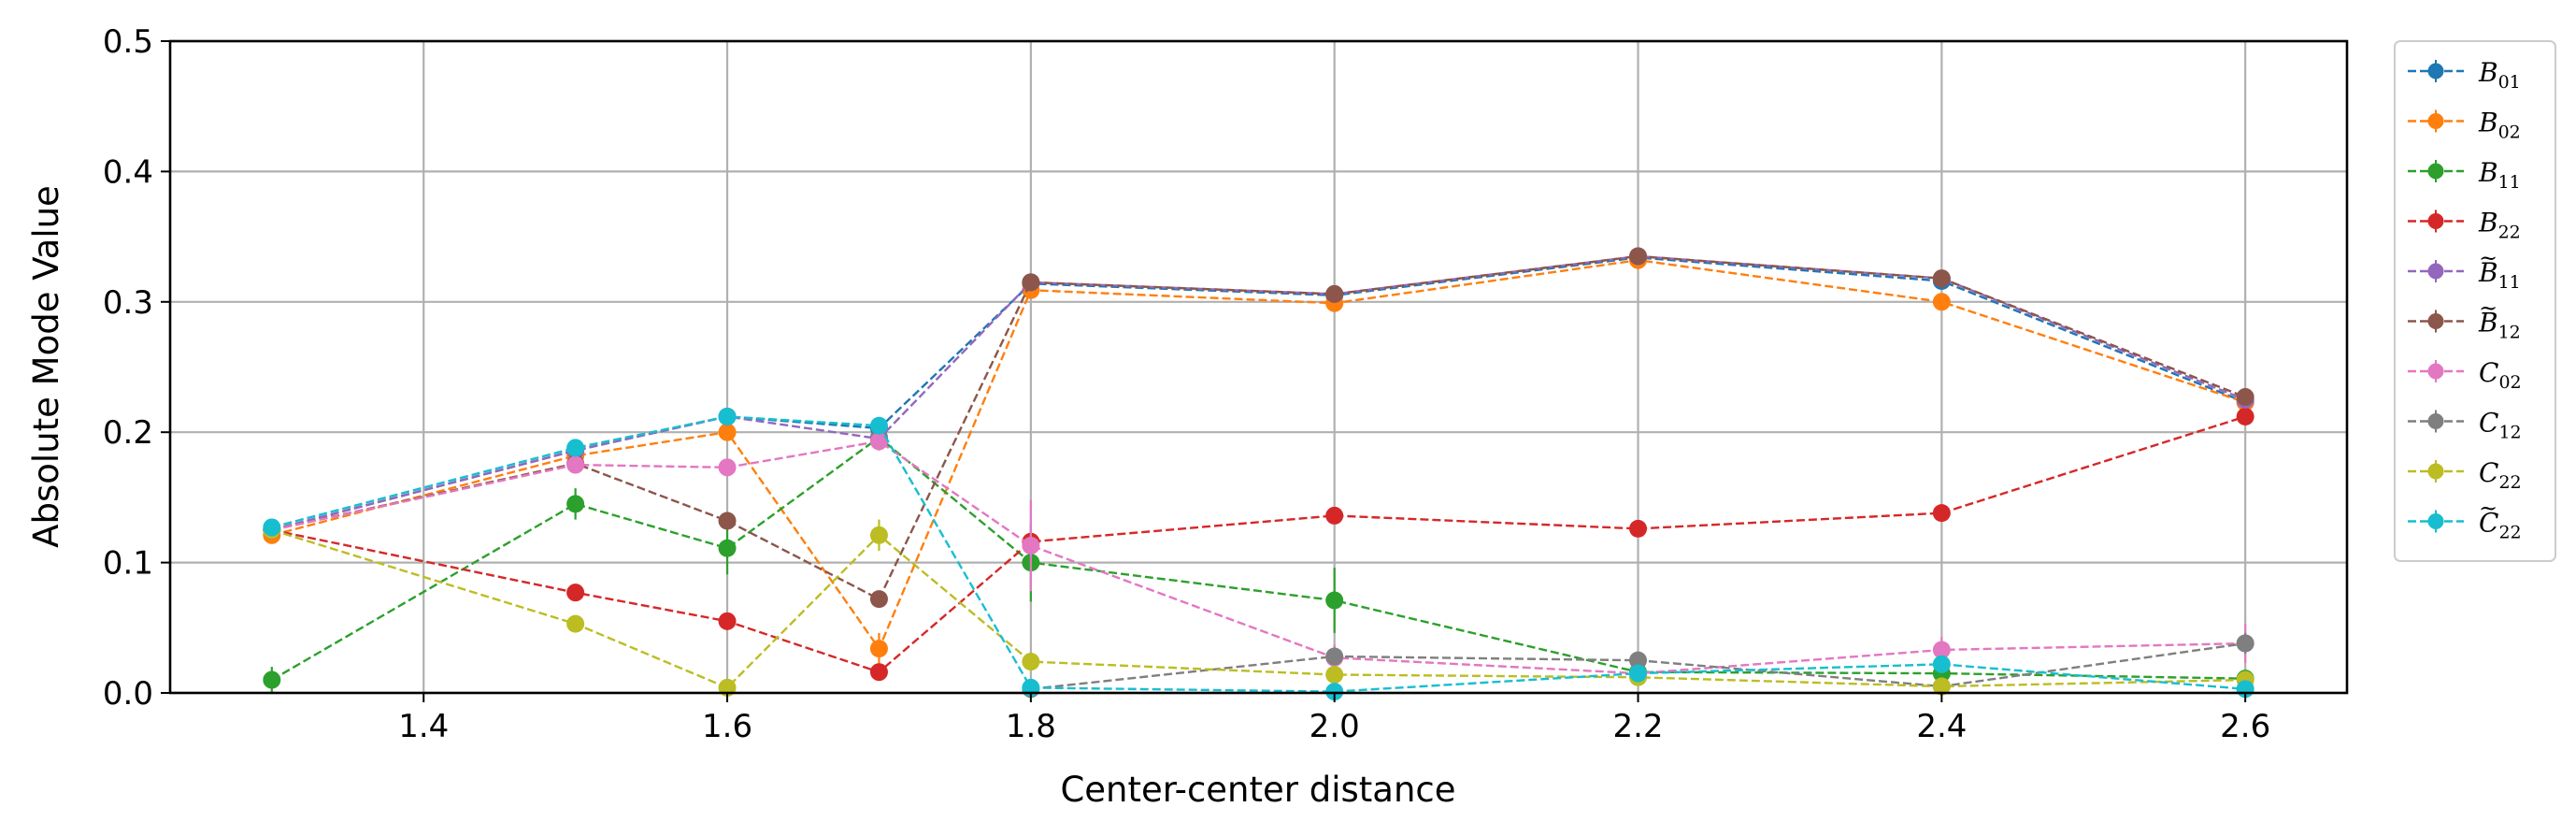  Describe the element at coordinates (1637, 726) in the screenshot. I see `x-tick-label: 2.2` at that location.